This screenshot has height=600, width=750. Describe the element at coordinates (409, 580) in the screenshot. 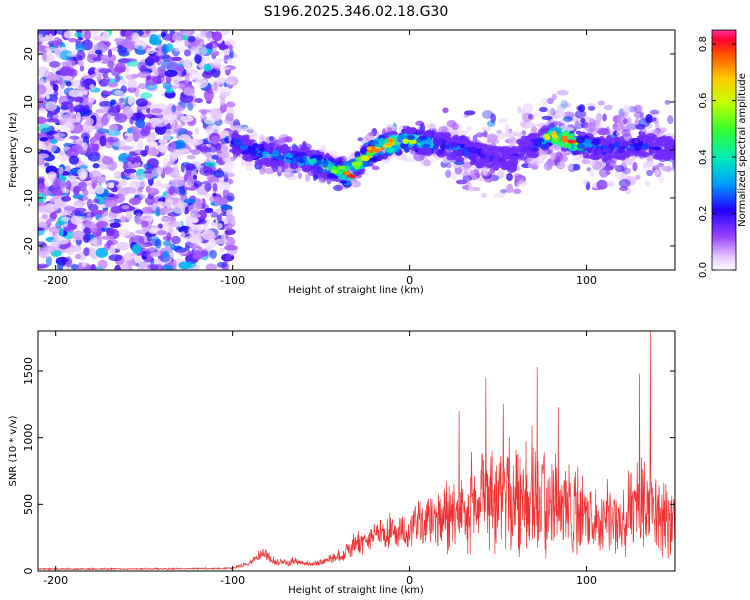

I see `snr-xtick-label: 0` at that location.